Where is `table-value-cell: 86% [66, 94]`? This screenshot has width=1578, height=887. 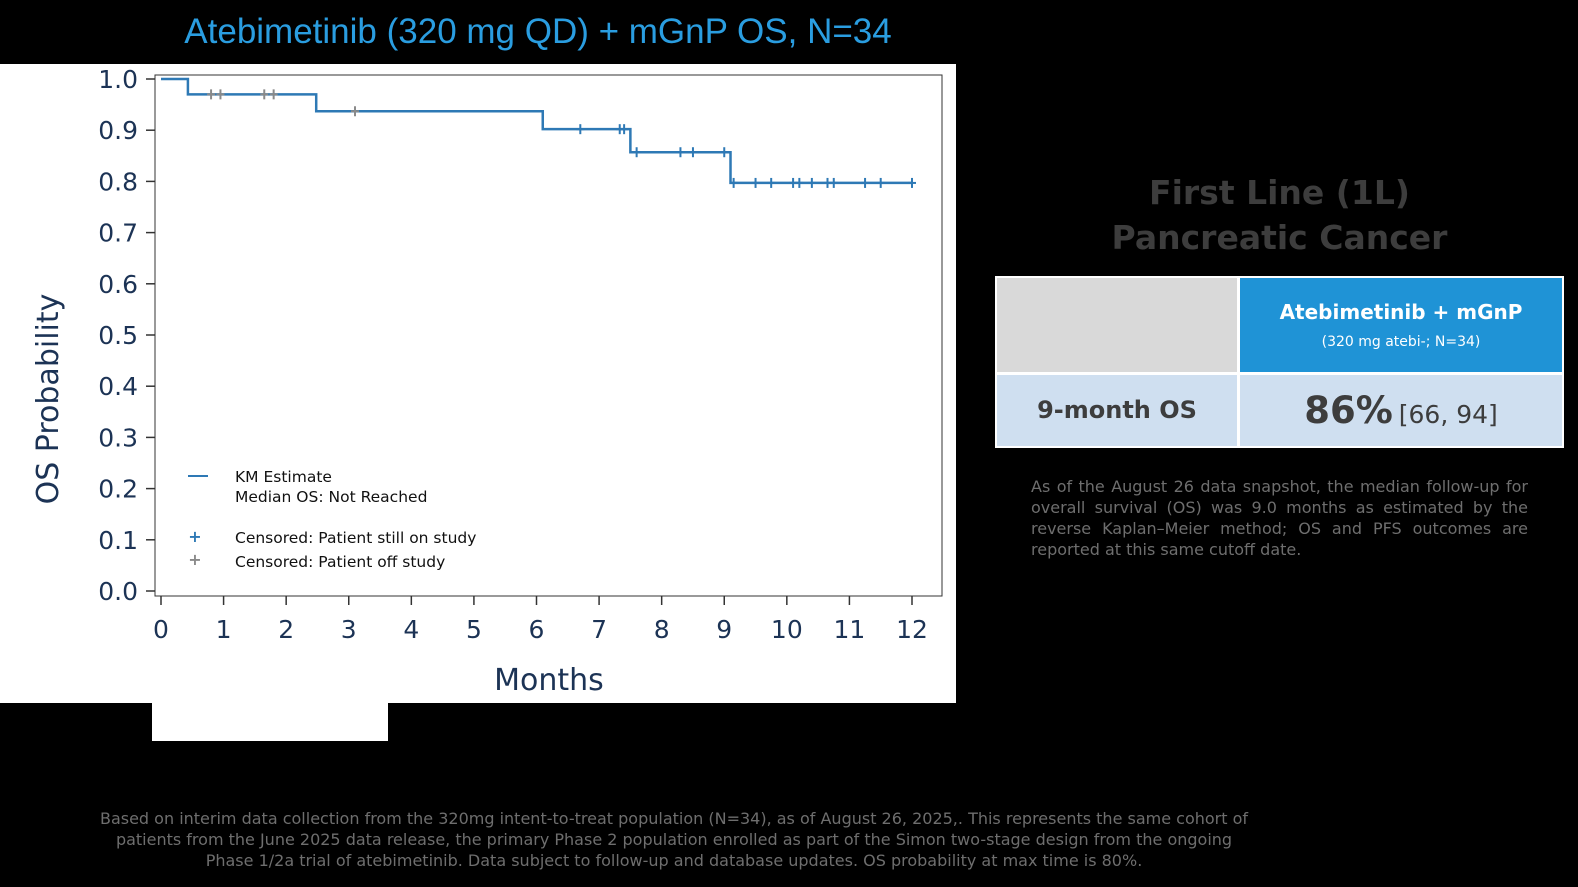 table-value-cell: 86% [66, 94] is located at coordinates (1401, 410).